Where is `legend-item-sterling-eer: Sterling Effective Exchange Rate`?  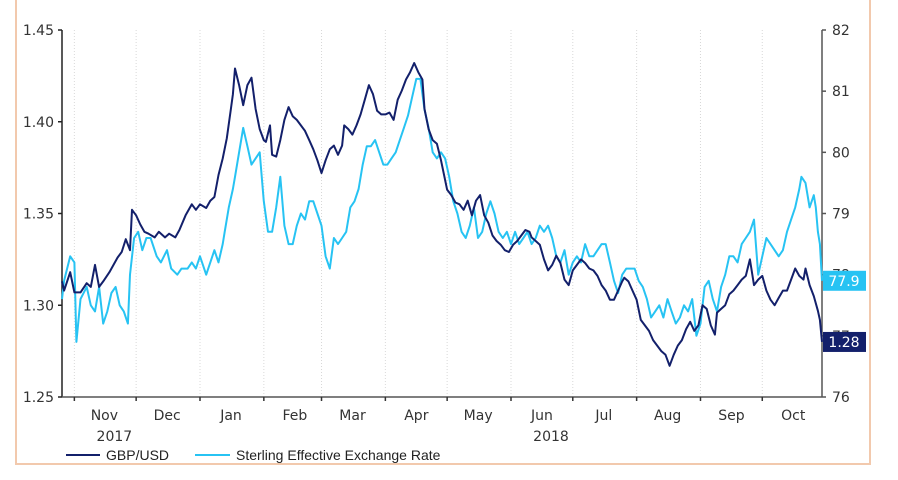 legend-item-sterling-eer: Sterling Effective Exchange Rate is located at coordinates (318, 455).